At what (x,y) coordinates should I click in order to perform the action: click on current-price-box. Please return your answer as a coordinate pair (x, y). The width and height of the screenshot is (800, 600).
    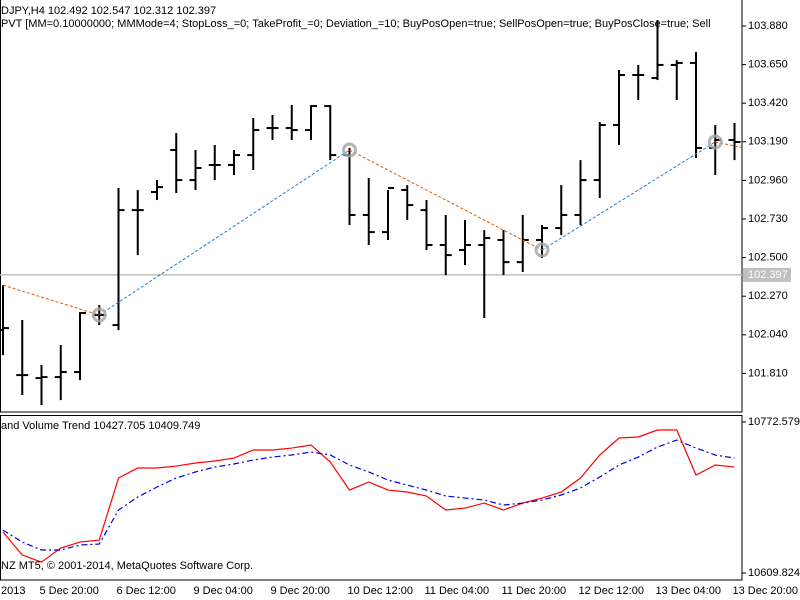
    Looking at the image, I should click on (767, 274).